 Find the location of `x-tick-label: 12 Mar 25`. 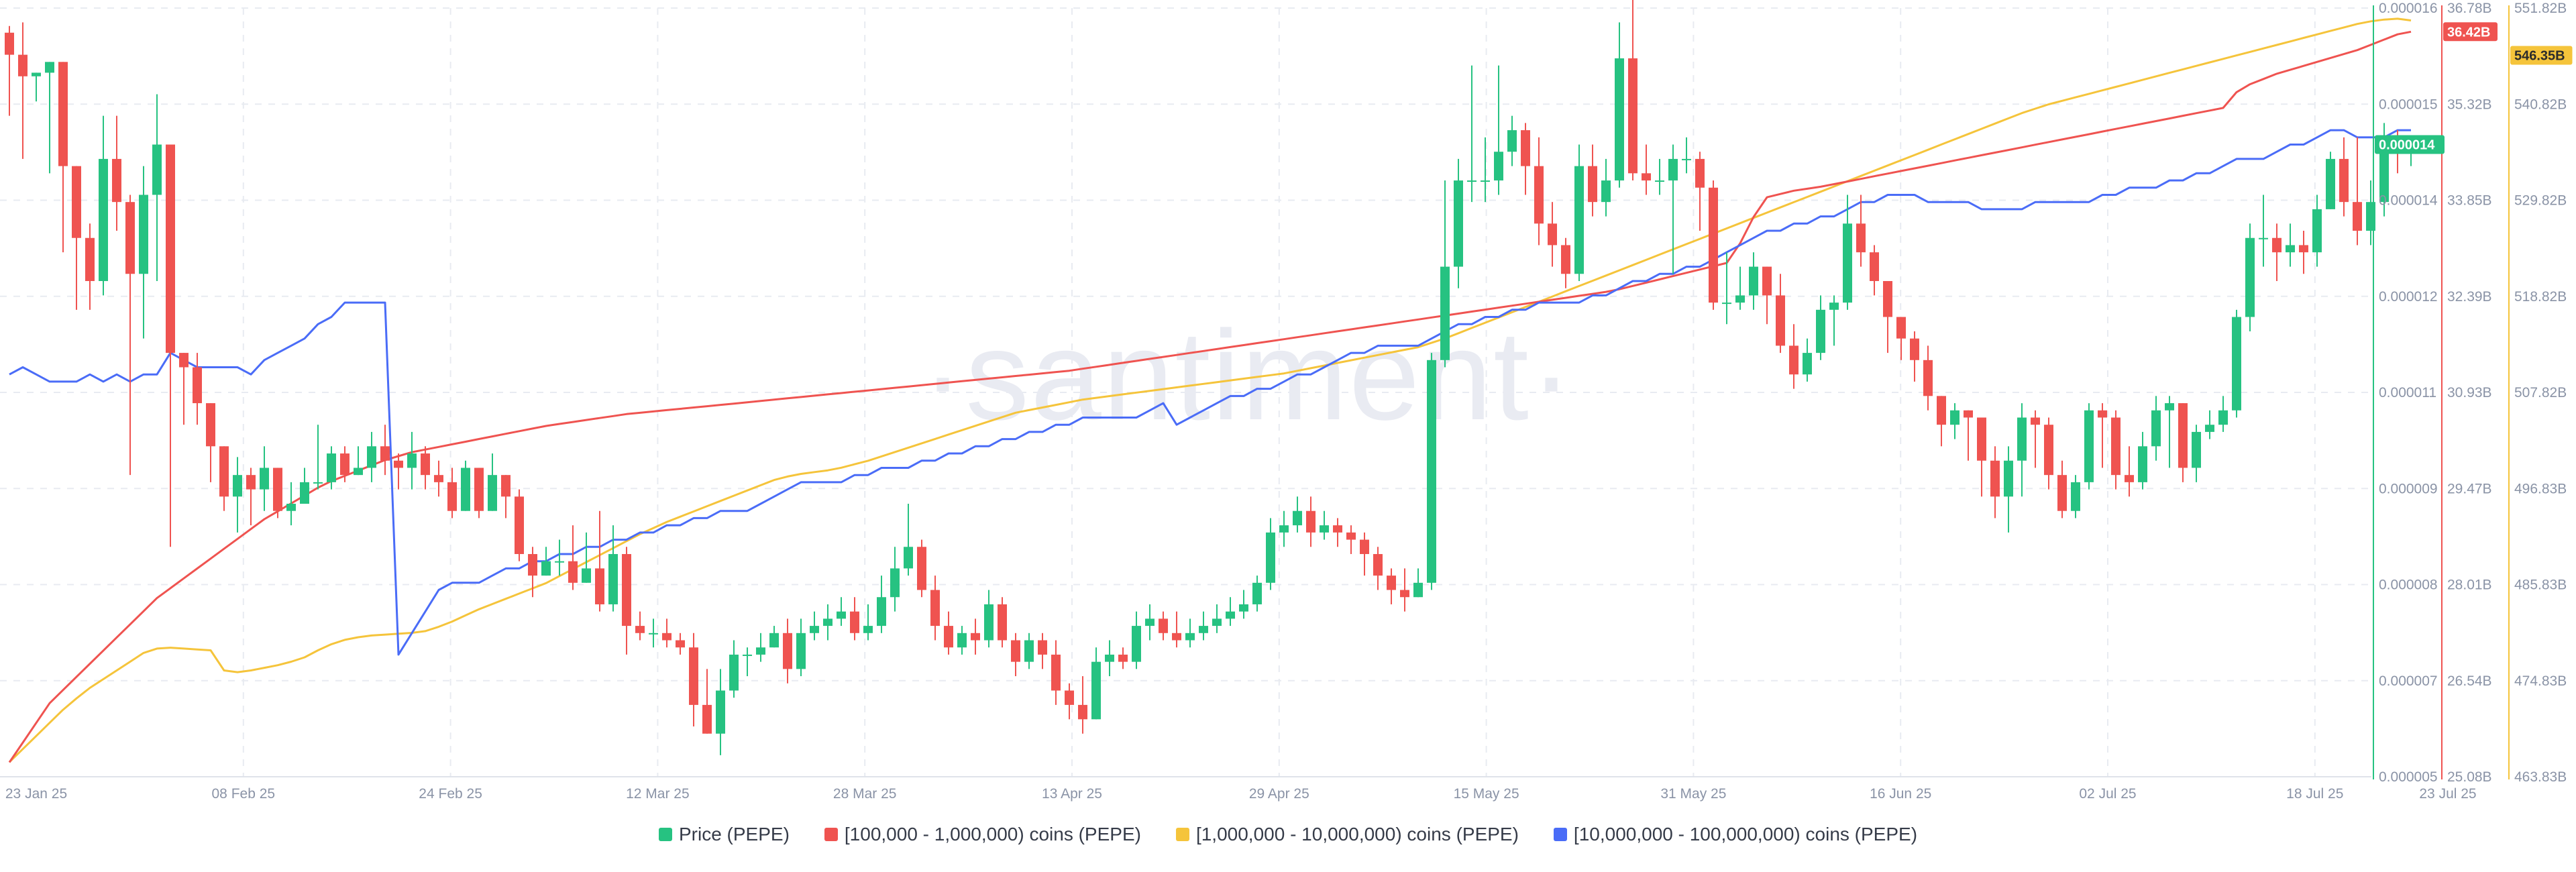

x-tick-label: 12 Mar 25 is located at coordinates (658, 794).